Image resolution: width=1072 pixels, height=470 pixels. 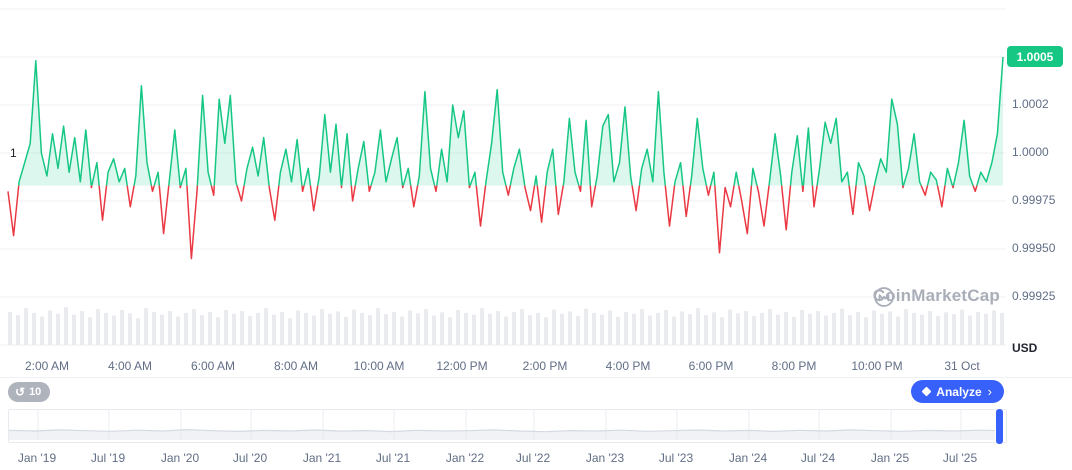 I want to click on current-price-badge: 1.0005, so click(x=1035, y=56).